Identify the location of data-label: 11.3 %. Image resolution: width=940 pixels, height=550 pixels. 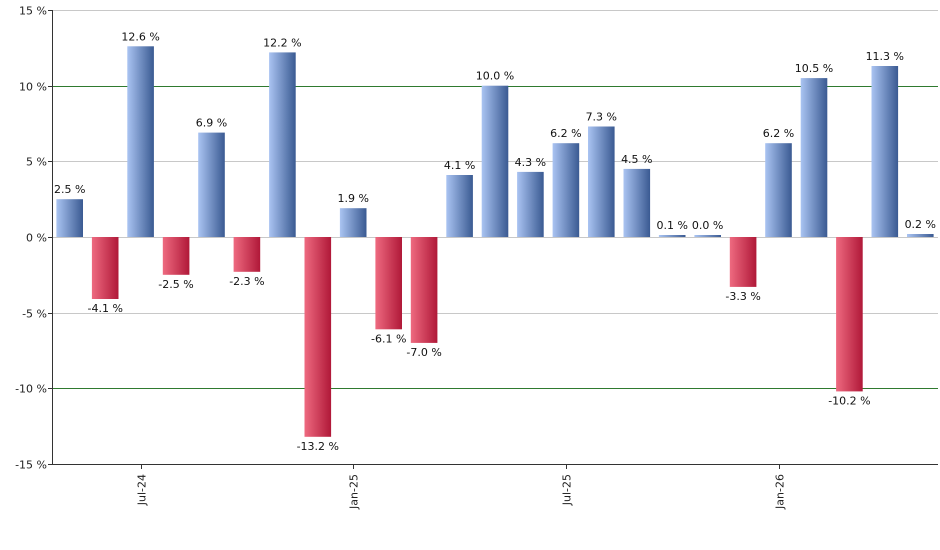
(885, 56).